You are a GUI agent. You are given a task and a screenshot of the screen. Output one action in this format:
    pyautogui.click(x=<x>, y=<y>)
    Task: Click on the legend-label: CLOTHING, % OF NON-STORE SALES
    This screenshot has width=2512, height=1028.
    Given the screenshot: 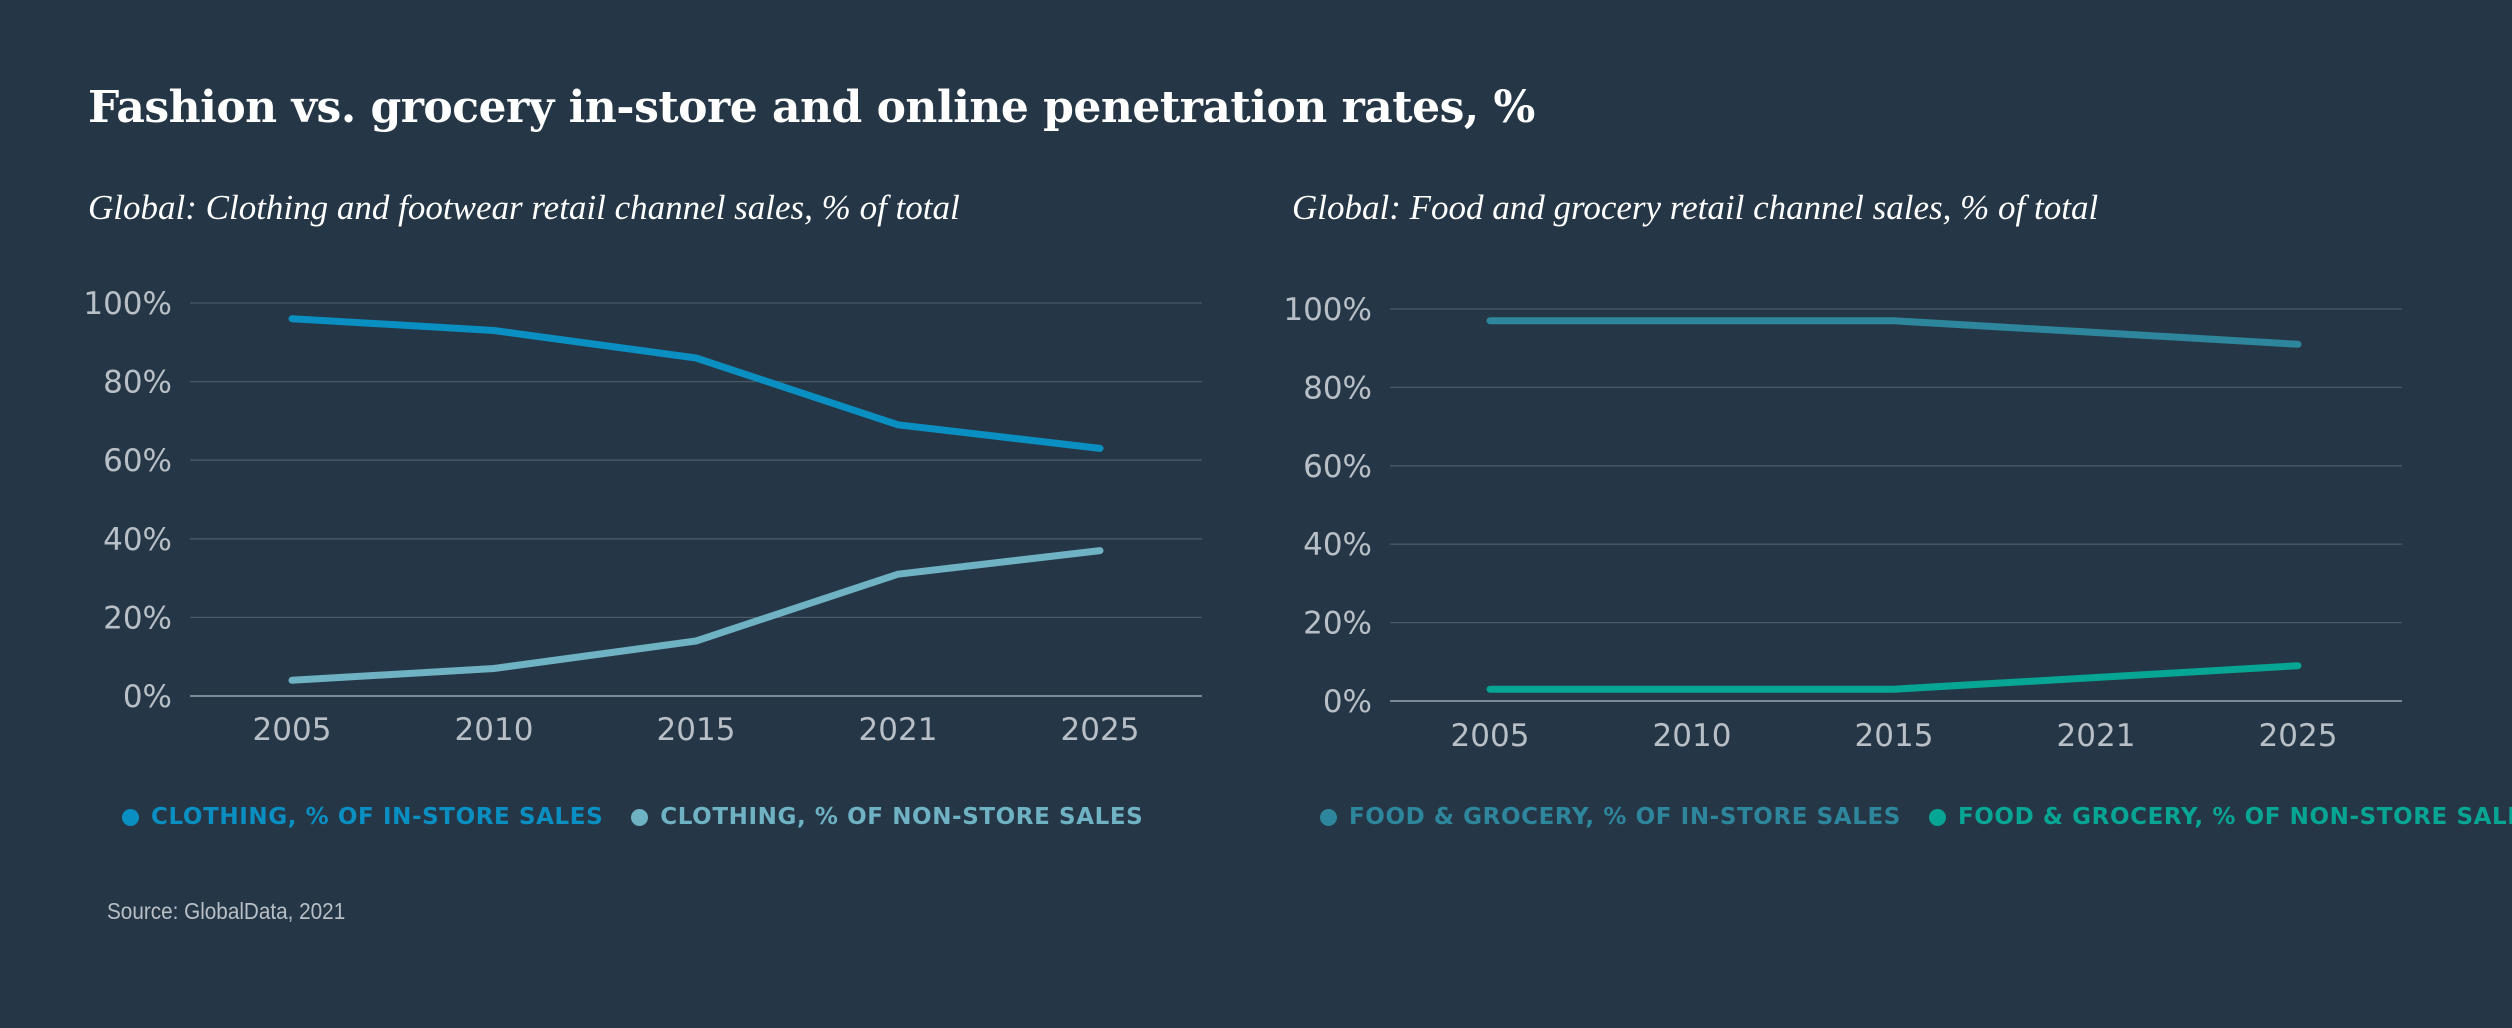 What is the action you would take?
    pyautogui.click(x=902, y=817)
    